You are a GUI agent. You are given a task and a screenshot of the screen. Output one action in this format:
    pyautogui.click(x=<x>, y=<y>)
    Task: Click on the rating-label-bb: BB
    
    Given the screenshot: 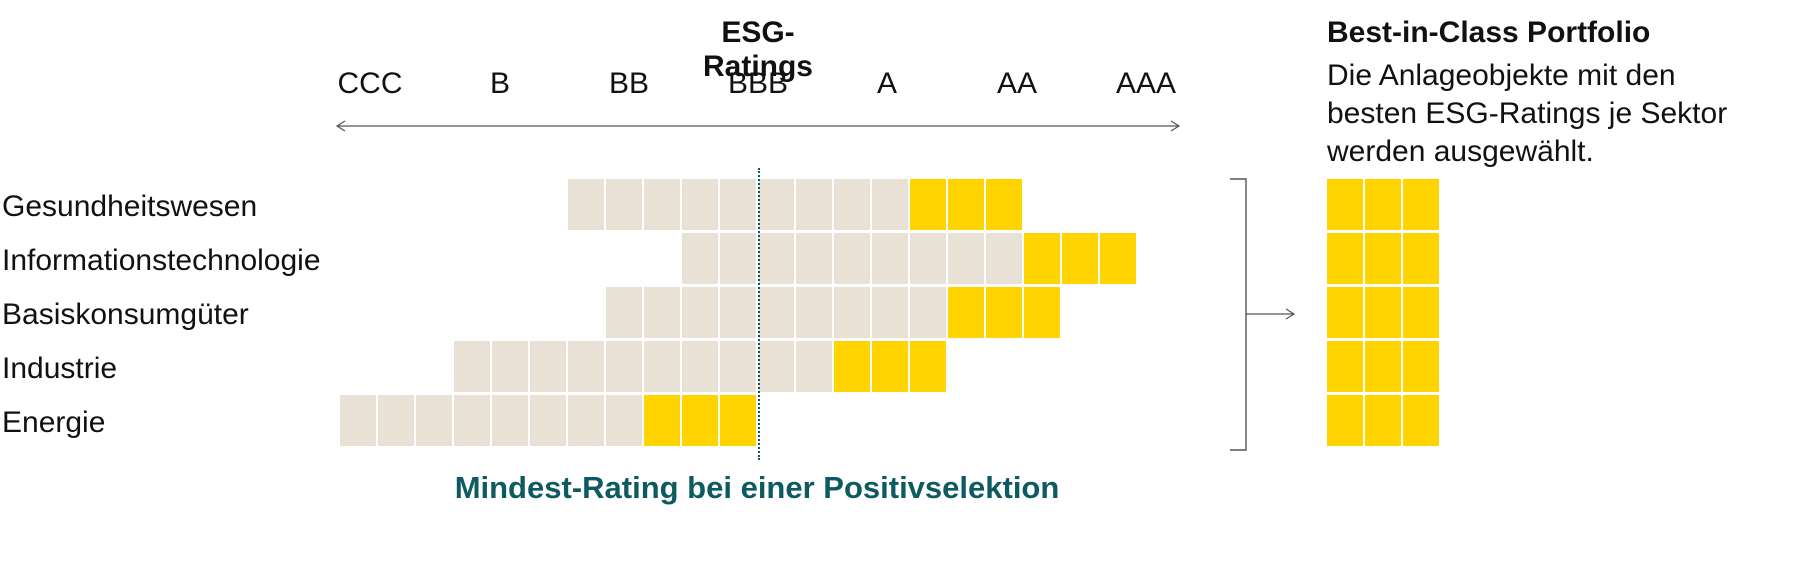 What is the action you would take?
    pyautogui.click(x=629, y=83)
    